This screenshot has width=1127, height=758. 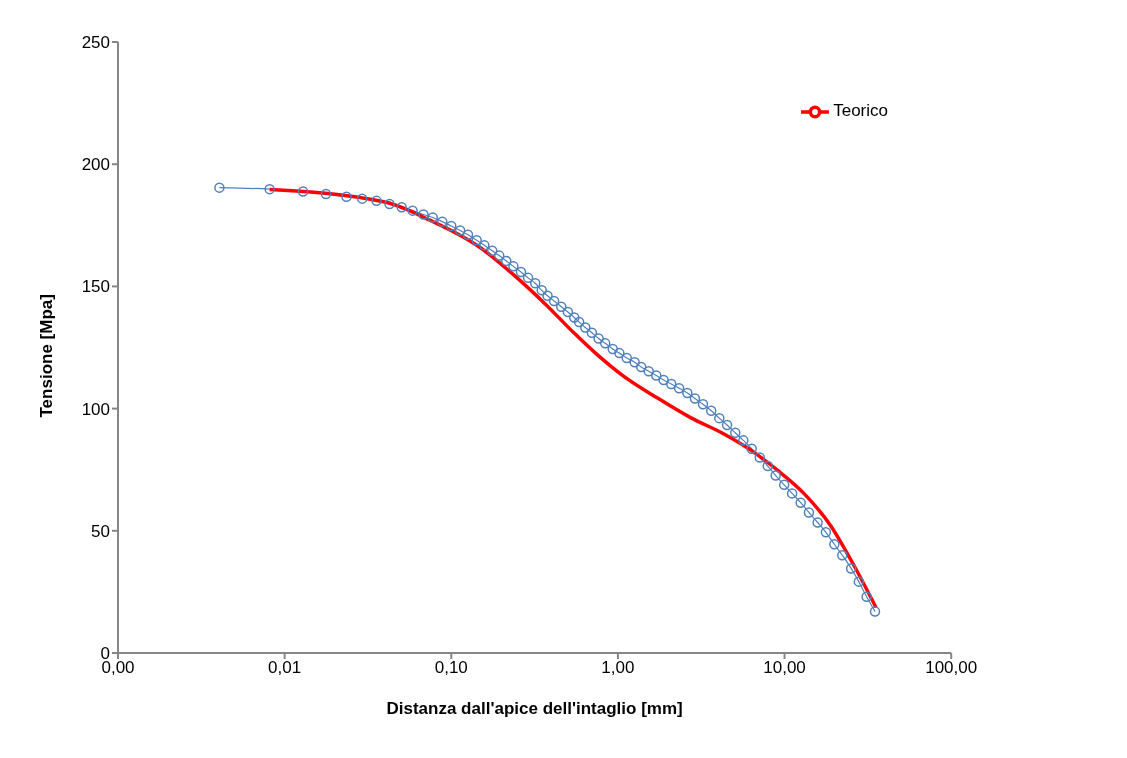 I want to click on legend-label: Teorico, so click(x=860, y=111).